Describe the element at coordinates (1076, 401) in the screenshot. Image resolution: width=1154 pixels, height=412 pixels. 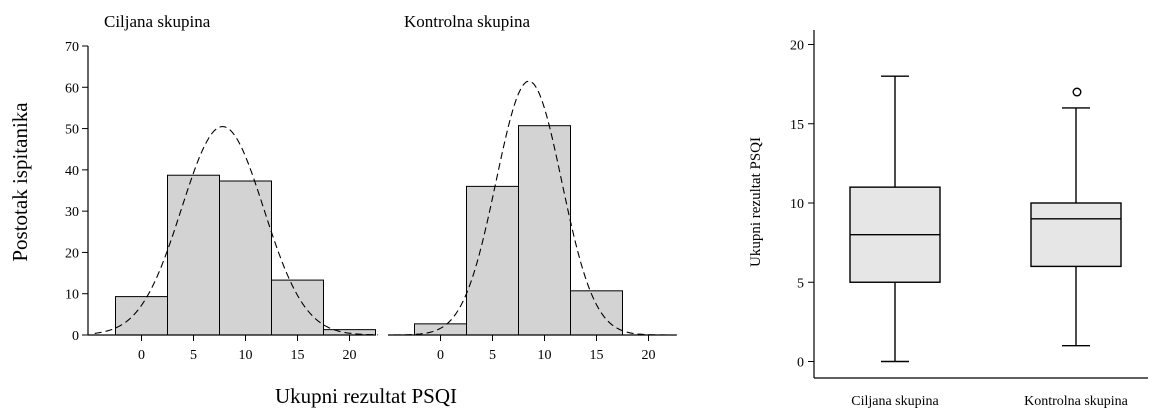
I see `box-category-label: Kontrolna skupina` at that location.